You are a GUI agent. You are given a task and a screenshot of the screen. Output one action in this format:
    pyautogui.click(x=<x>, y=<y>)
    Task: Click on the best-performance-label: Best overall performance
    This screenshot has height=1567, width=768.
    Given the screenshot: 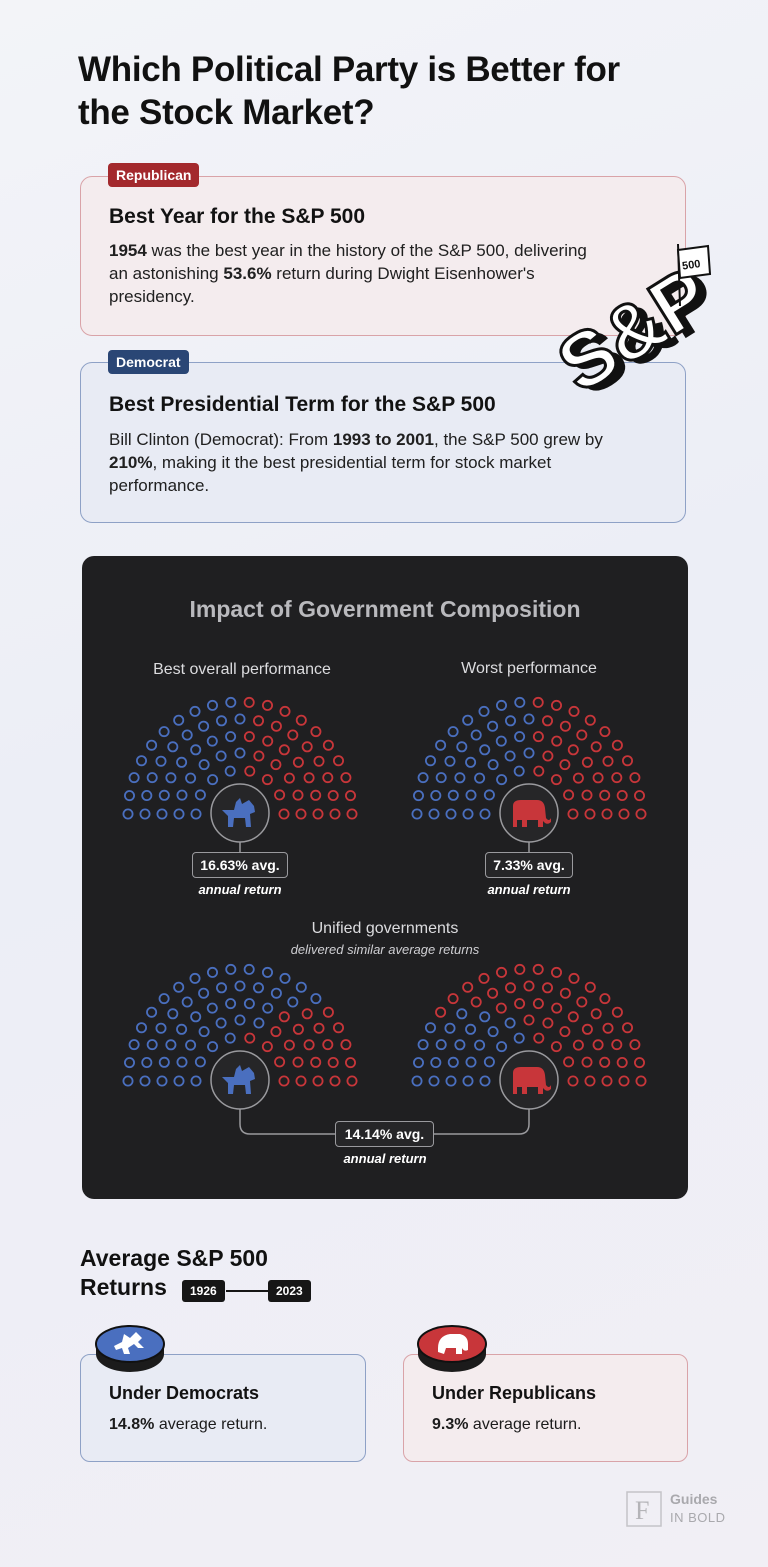 What is the action you would take?
    pyautogui.click(x=242, y=669)
    